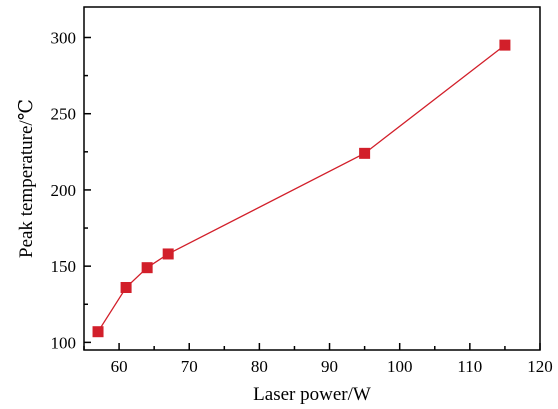 The width and height of the screenshot is (558, 409). What do you see at coordinates (312, 394) in the screenshot?
I see `x-axis-title: Laser power/W` at bounding box center [312, 394].